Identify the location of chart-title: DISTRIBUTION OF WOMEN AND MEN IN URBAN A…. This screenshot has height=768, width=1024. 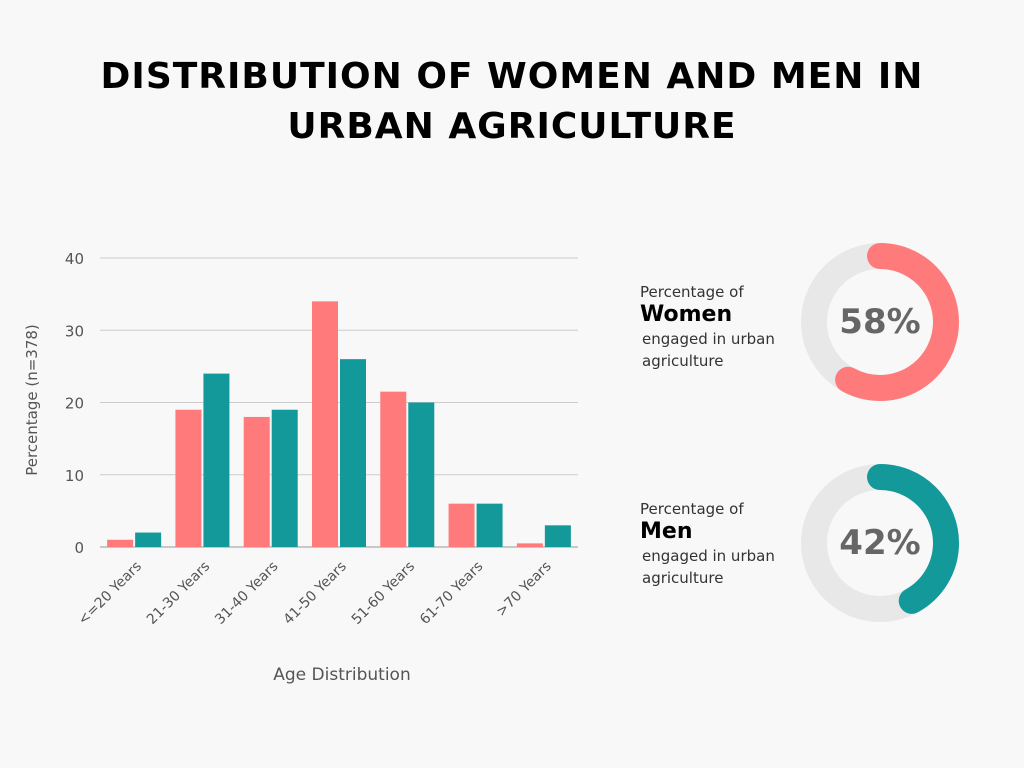
(512, 102).